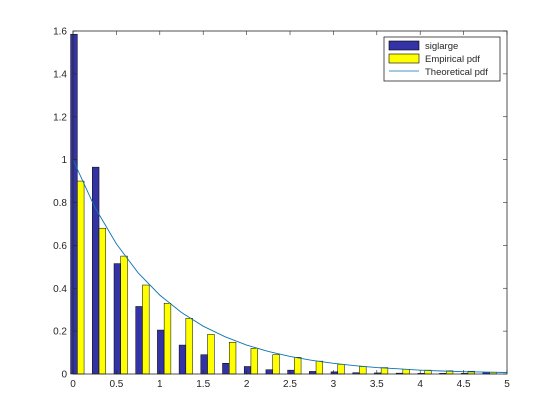 The height and width of the screenshot is (420, 560). Describe the element at coordinates (290, 384) in the screenshot. I see `x-tick-label: 2.5` at that location.